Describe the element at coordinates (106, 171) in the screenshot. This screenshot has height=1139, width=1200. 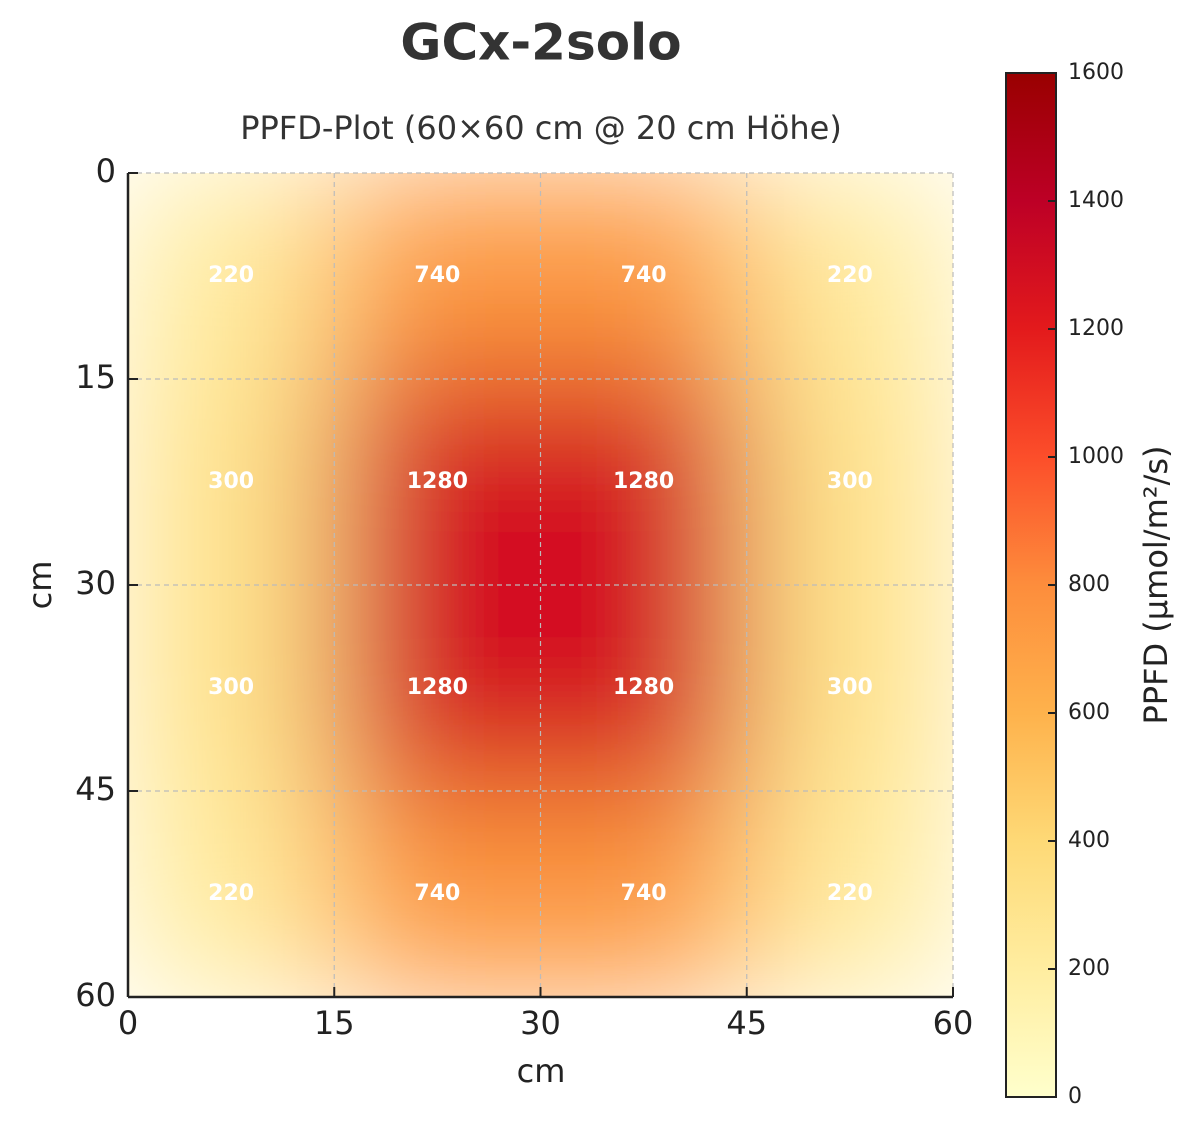
I see `y-tick-label: 0` at that location.